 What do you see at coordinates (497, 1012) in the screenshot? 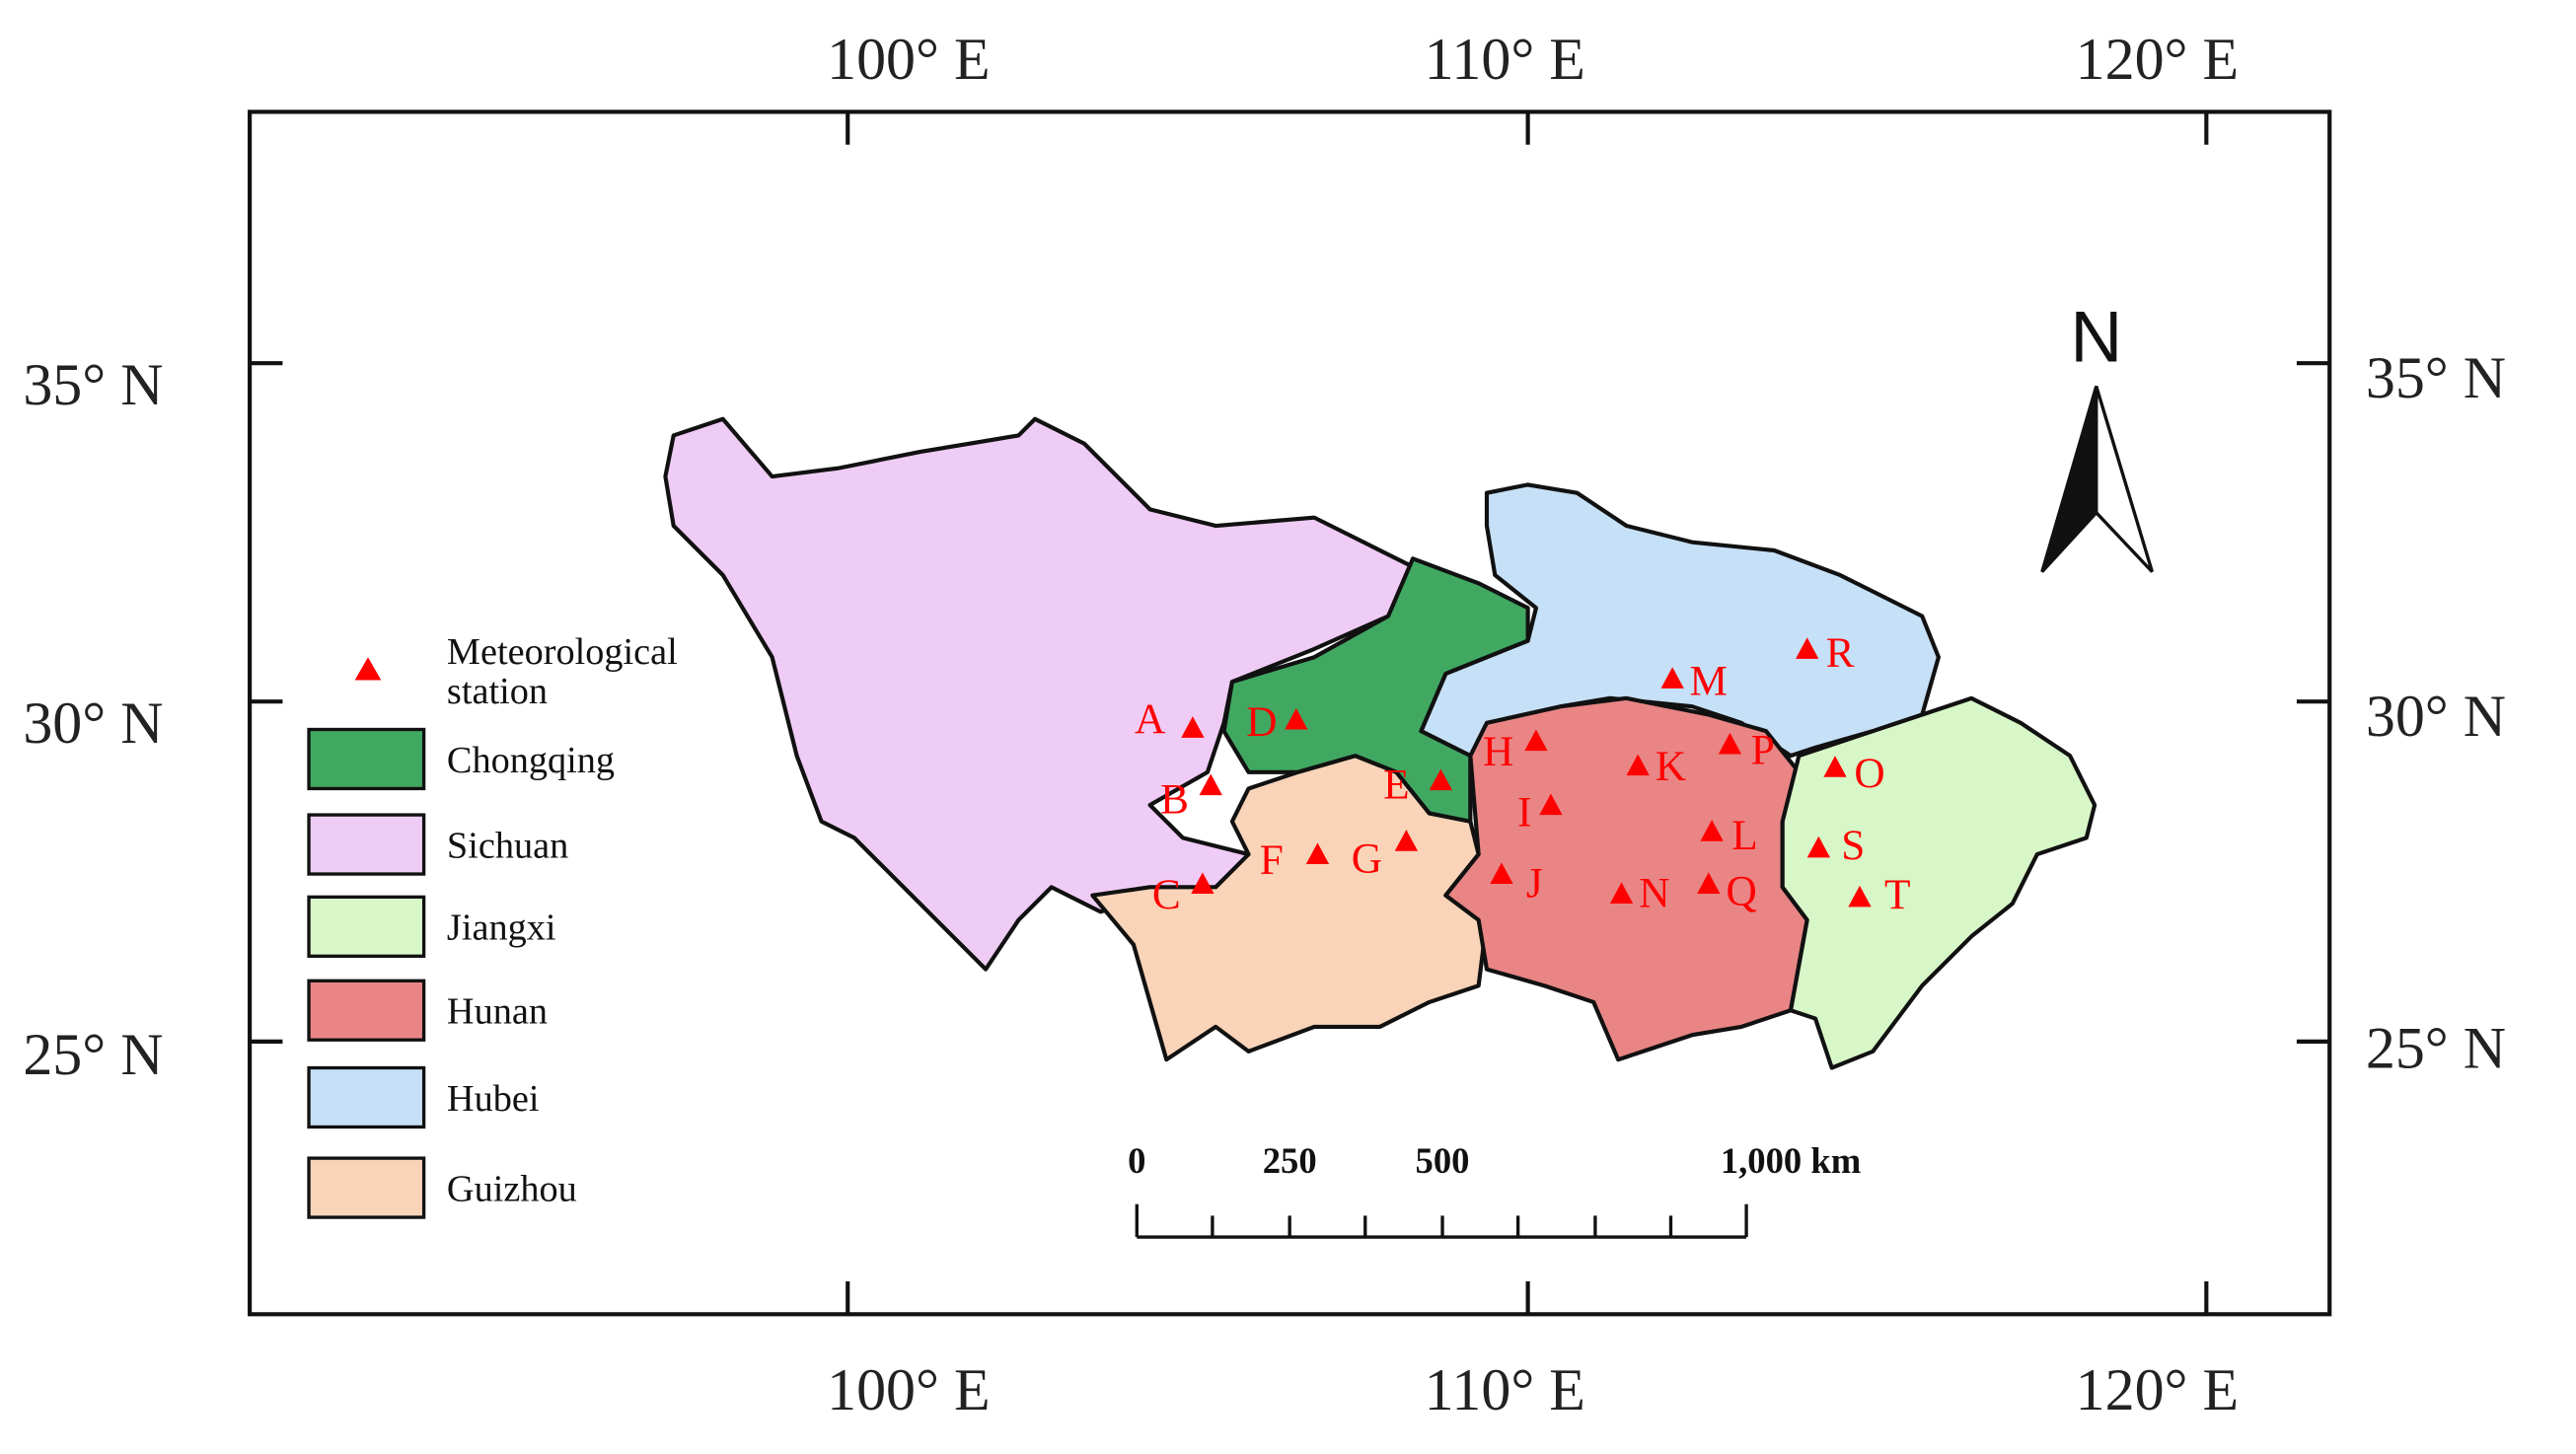
I see `legend-label: Hunan` at bounding box center [497, 1012].